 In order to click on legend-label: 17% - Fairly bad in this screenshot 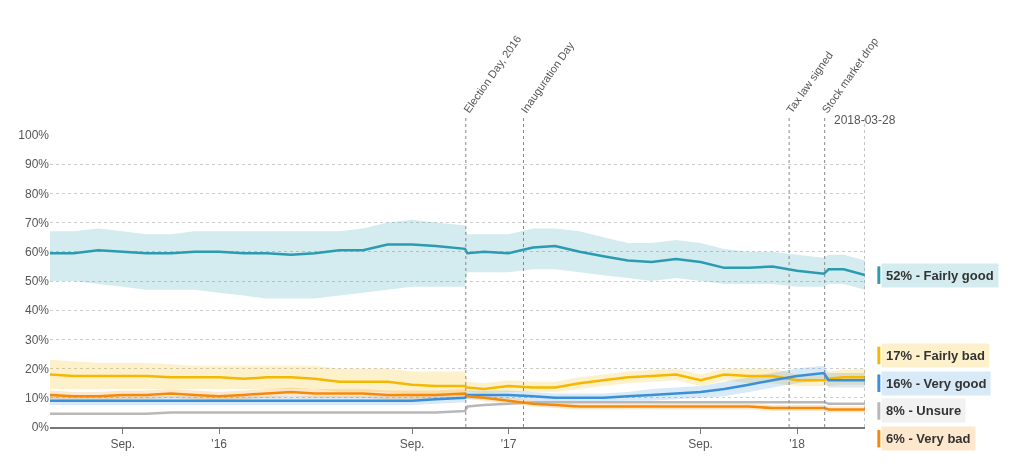, I will do `click(936, 355)`.